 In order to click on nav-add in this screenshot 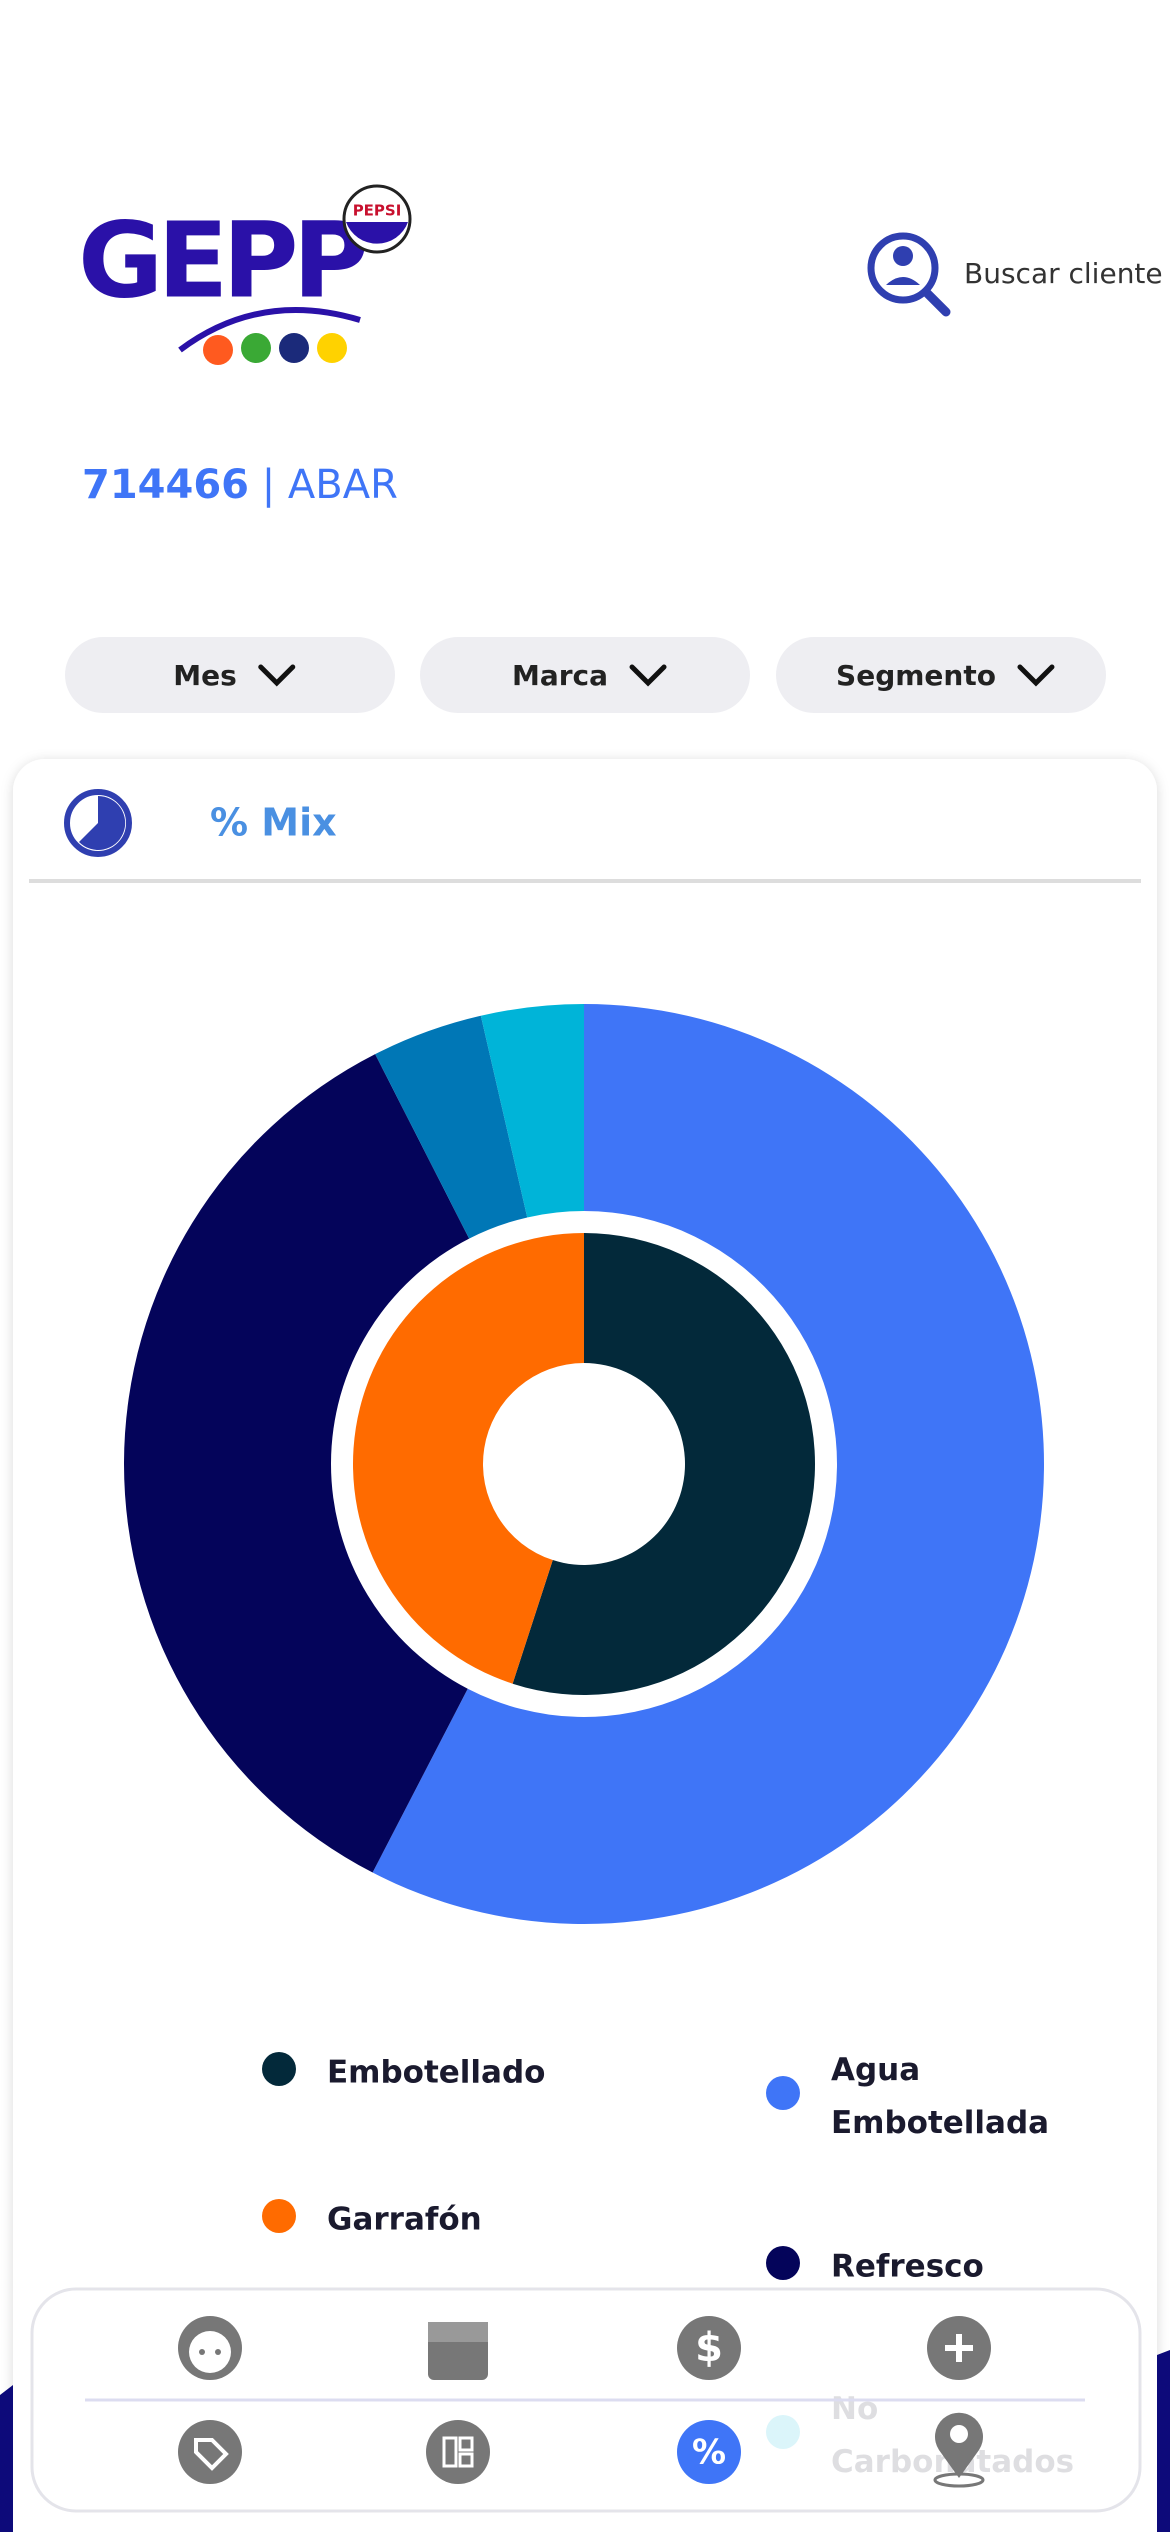, I will do `click(959, 2348)`.